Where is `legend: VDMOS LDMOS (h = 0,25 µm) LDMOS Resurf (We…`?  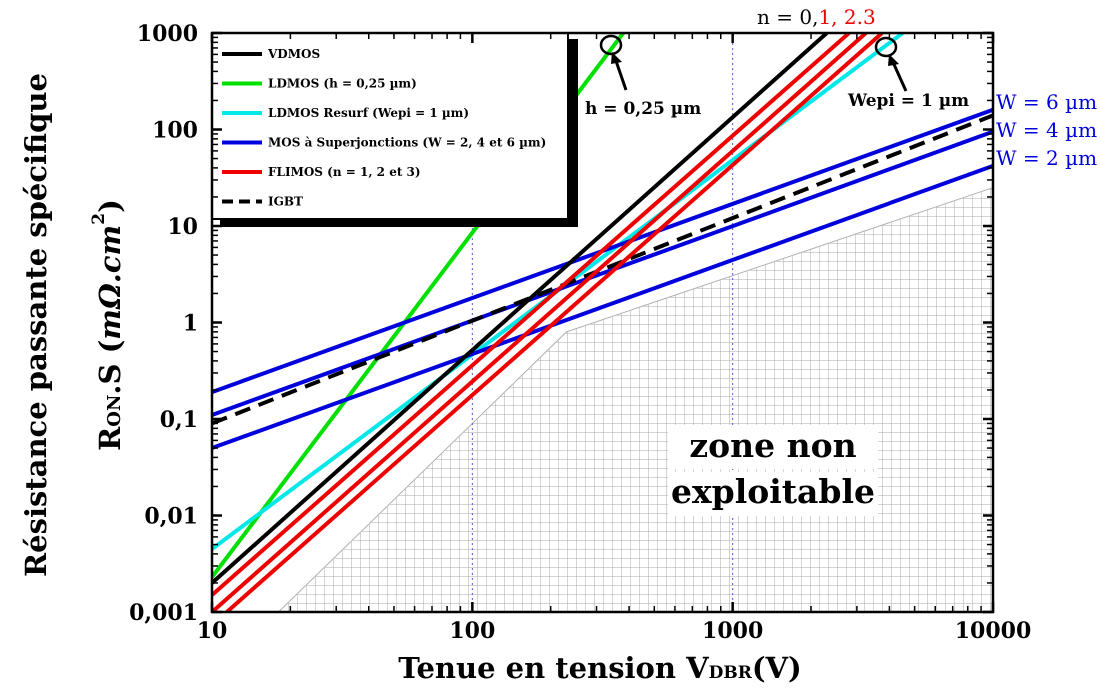 legend: VDMOS LDMOS (h = 0,25 µm) LDMOS Resurf (We… is located at coordinates (394, 129).